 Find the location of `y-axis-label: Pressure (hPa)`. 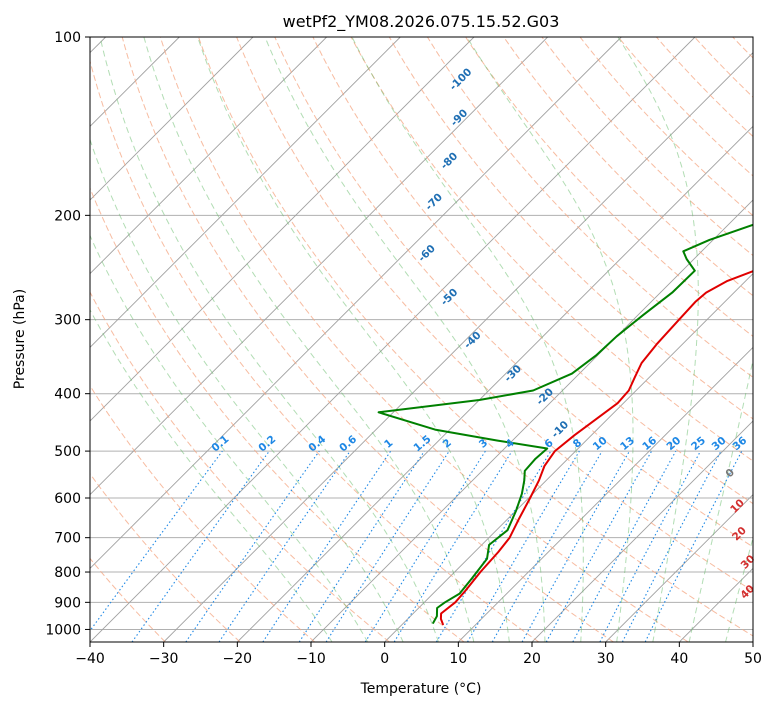

y-axis-label: Pressure (hPa) is located at coordinates (20, 339).